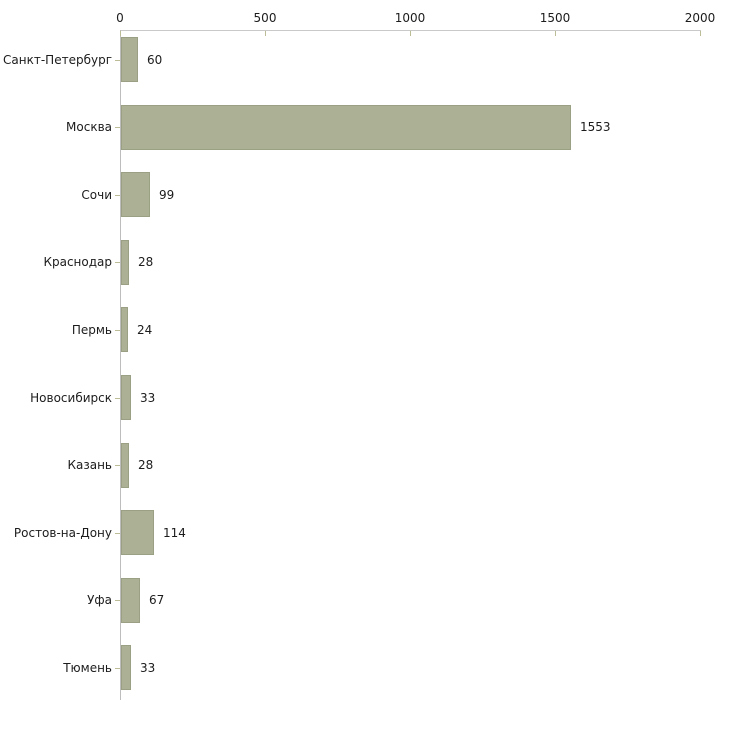 Image resolution: width=730 pixels, height=730 pixels. What do you see at coordinates (595, 127) in the screenshot?
I see `bar-value-label: 1553` at bounding box center [595, 127].